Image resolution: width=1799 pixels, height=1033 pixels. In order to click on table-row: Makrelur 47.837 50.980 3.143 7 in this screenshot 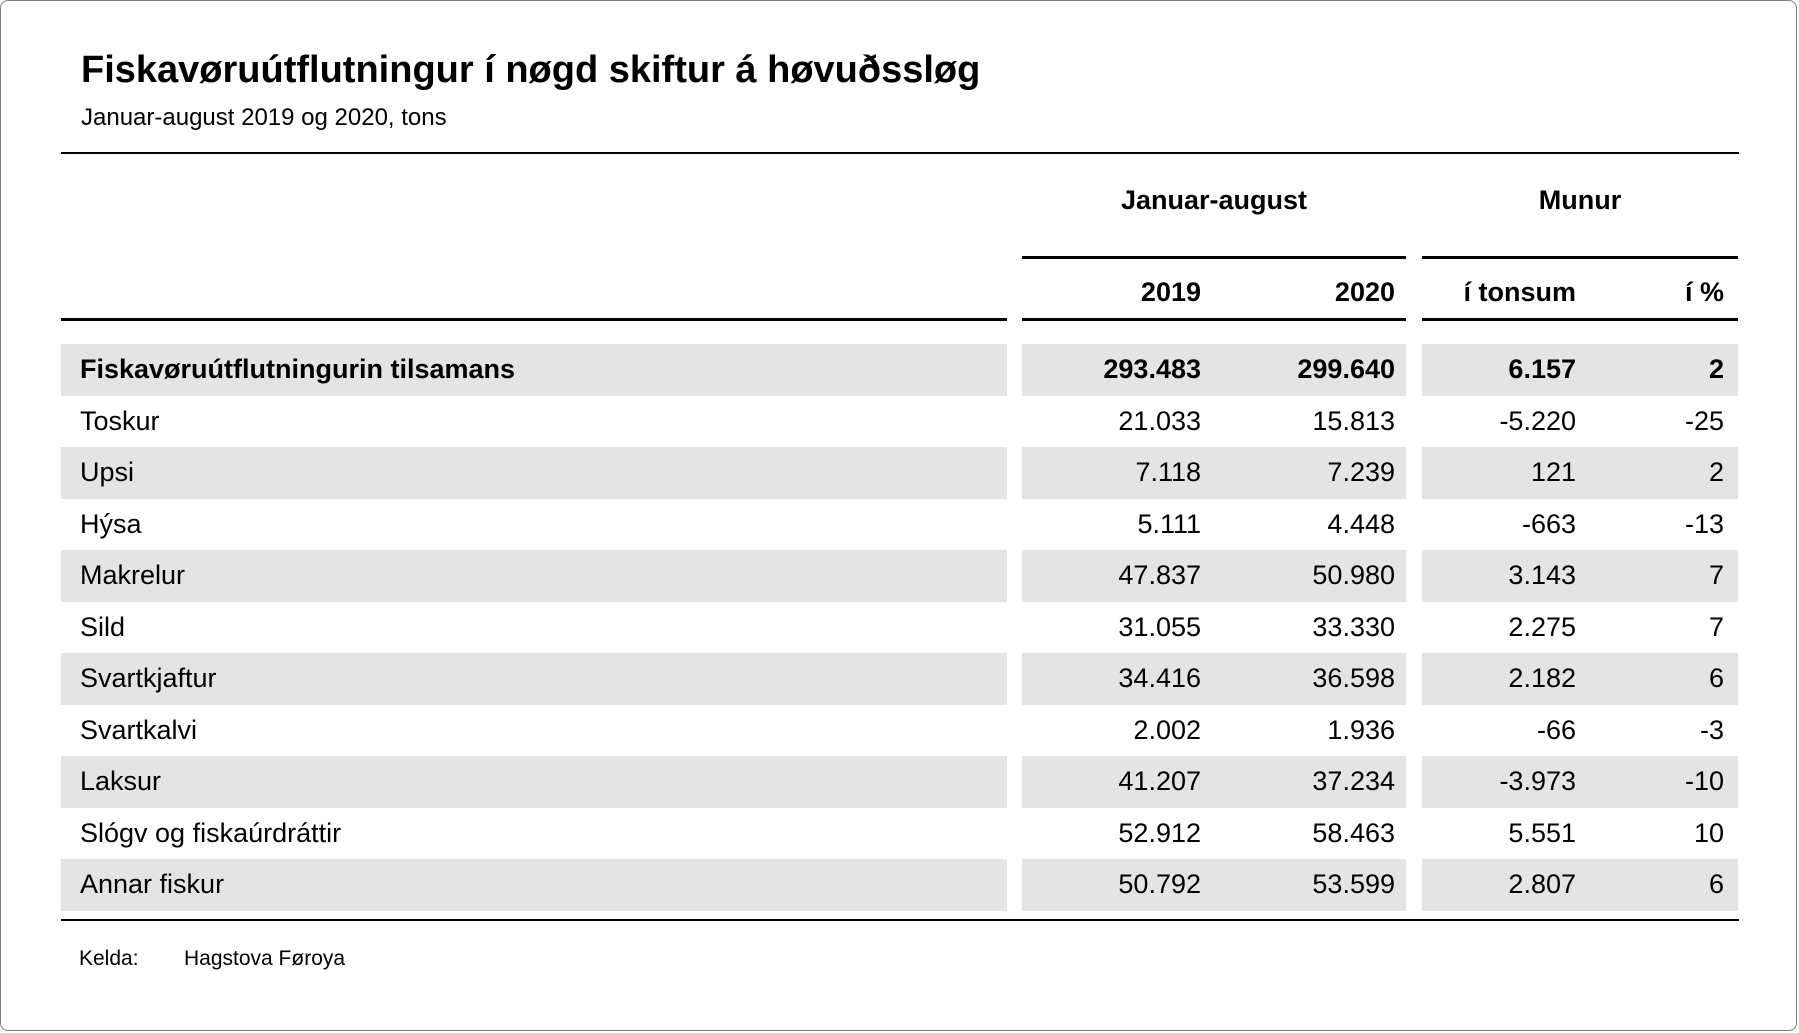, I will do `click(900, 576)`.